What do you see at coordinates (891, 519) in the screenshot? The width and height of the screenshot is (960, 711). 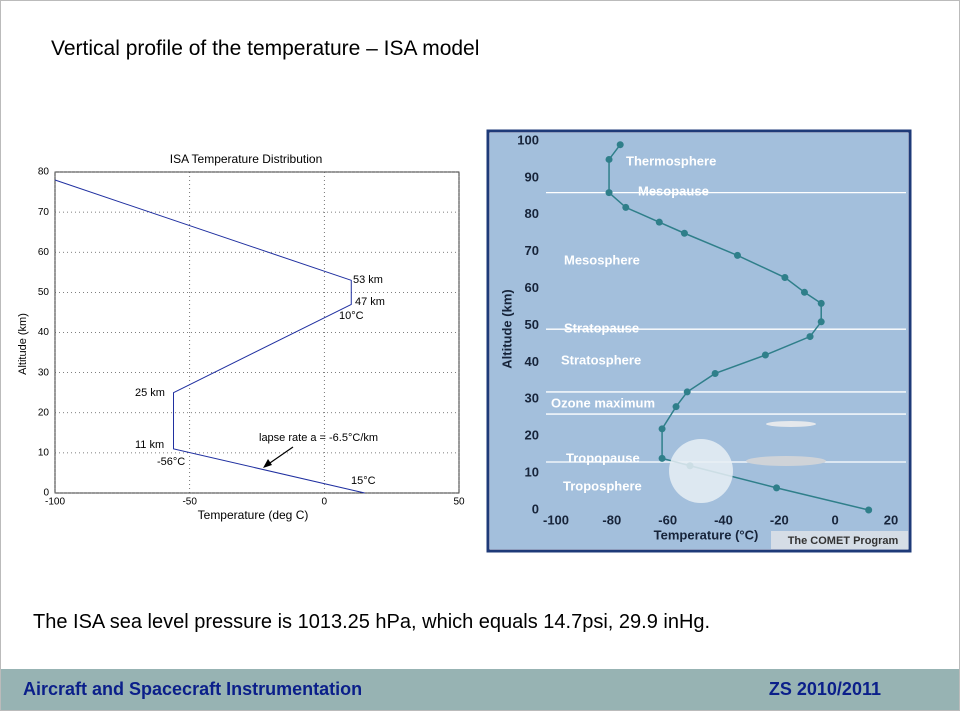 I see `x-tick-label: 20` at bounding box center [891, 519].